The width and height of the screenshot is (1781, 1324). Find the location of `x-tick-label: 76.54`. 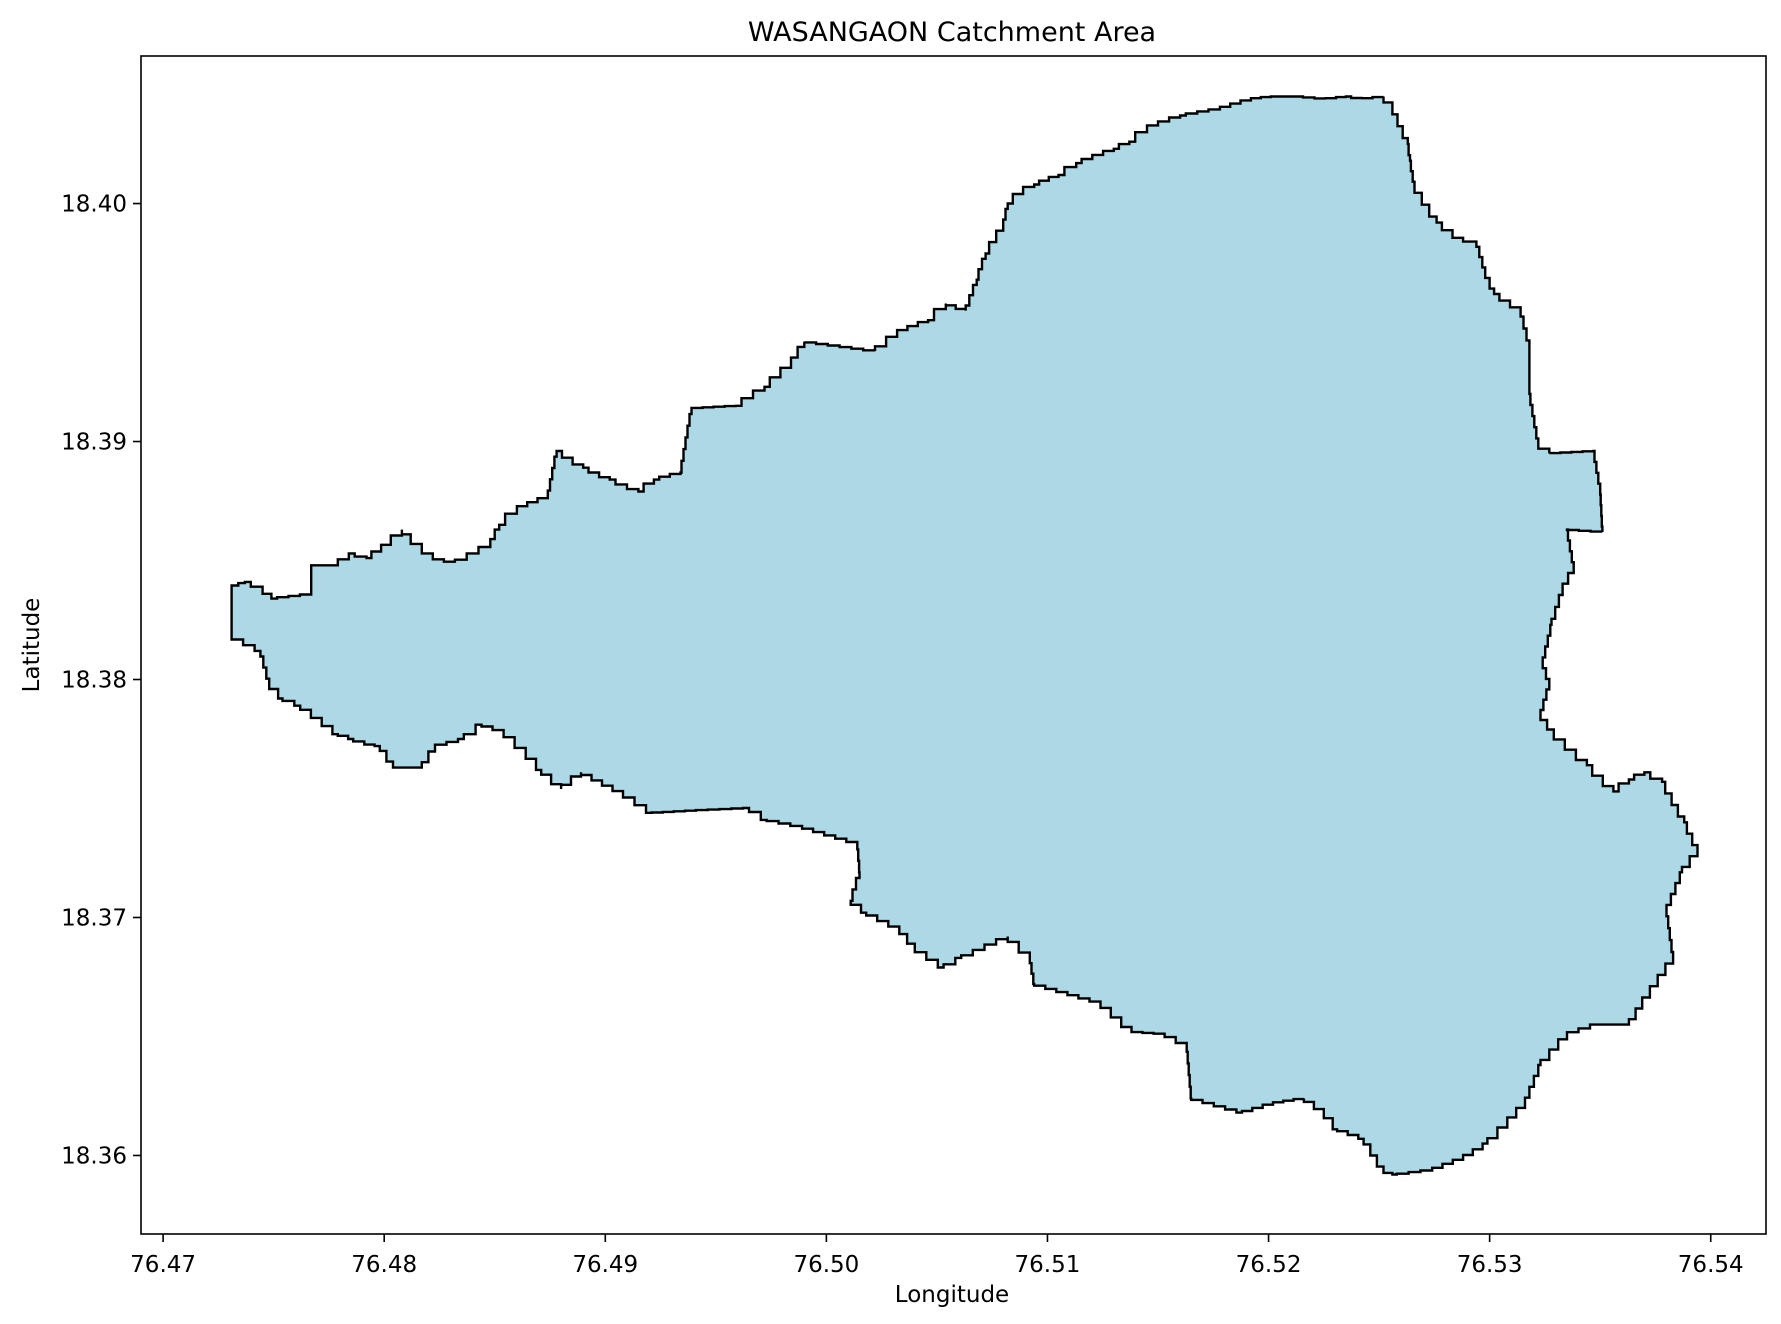

x-tick-label: 76.54 is located at coordinates (1711, 1265).